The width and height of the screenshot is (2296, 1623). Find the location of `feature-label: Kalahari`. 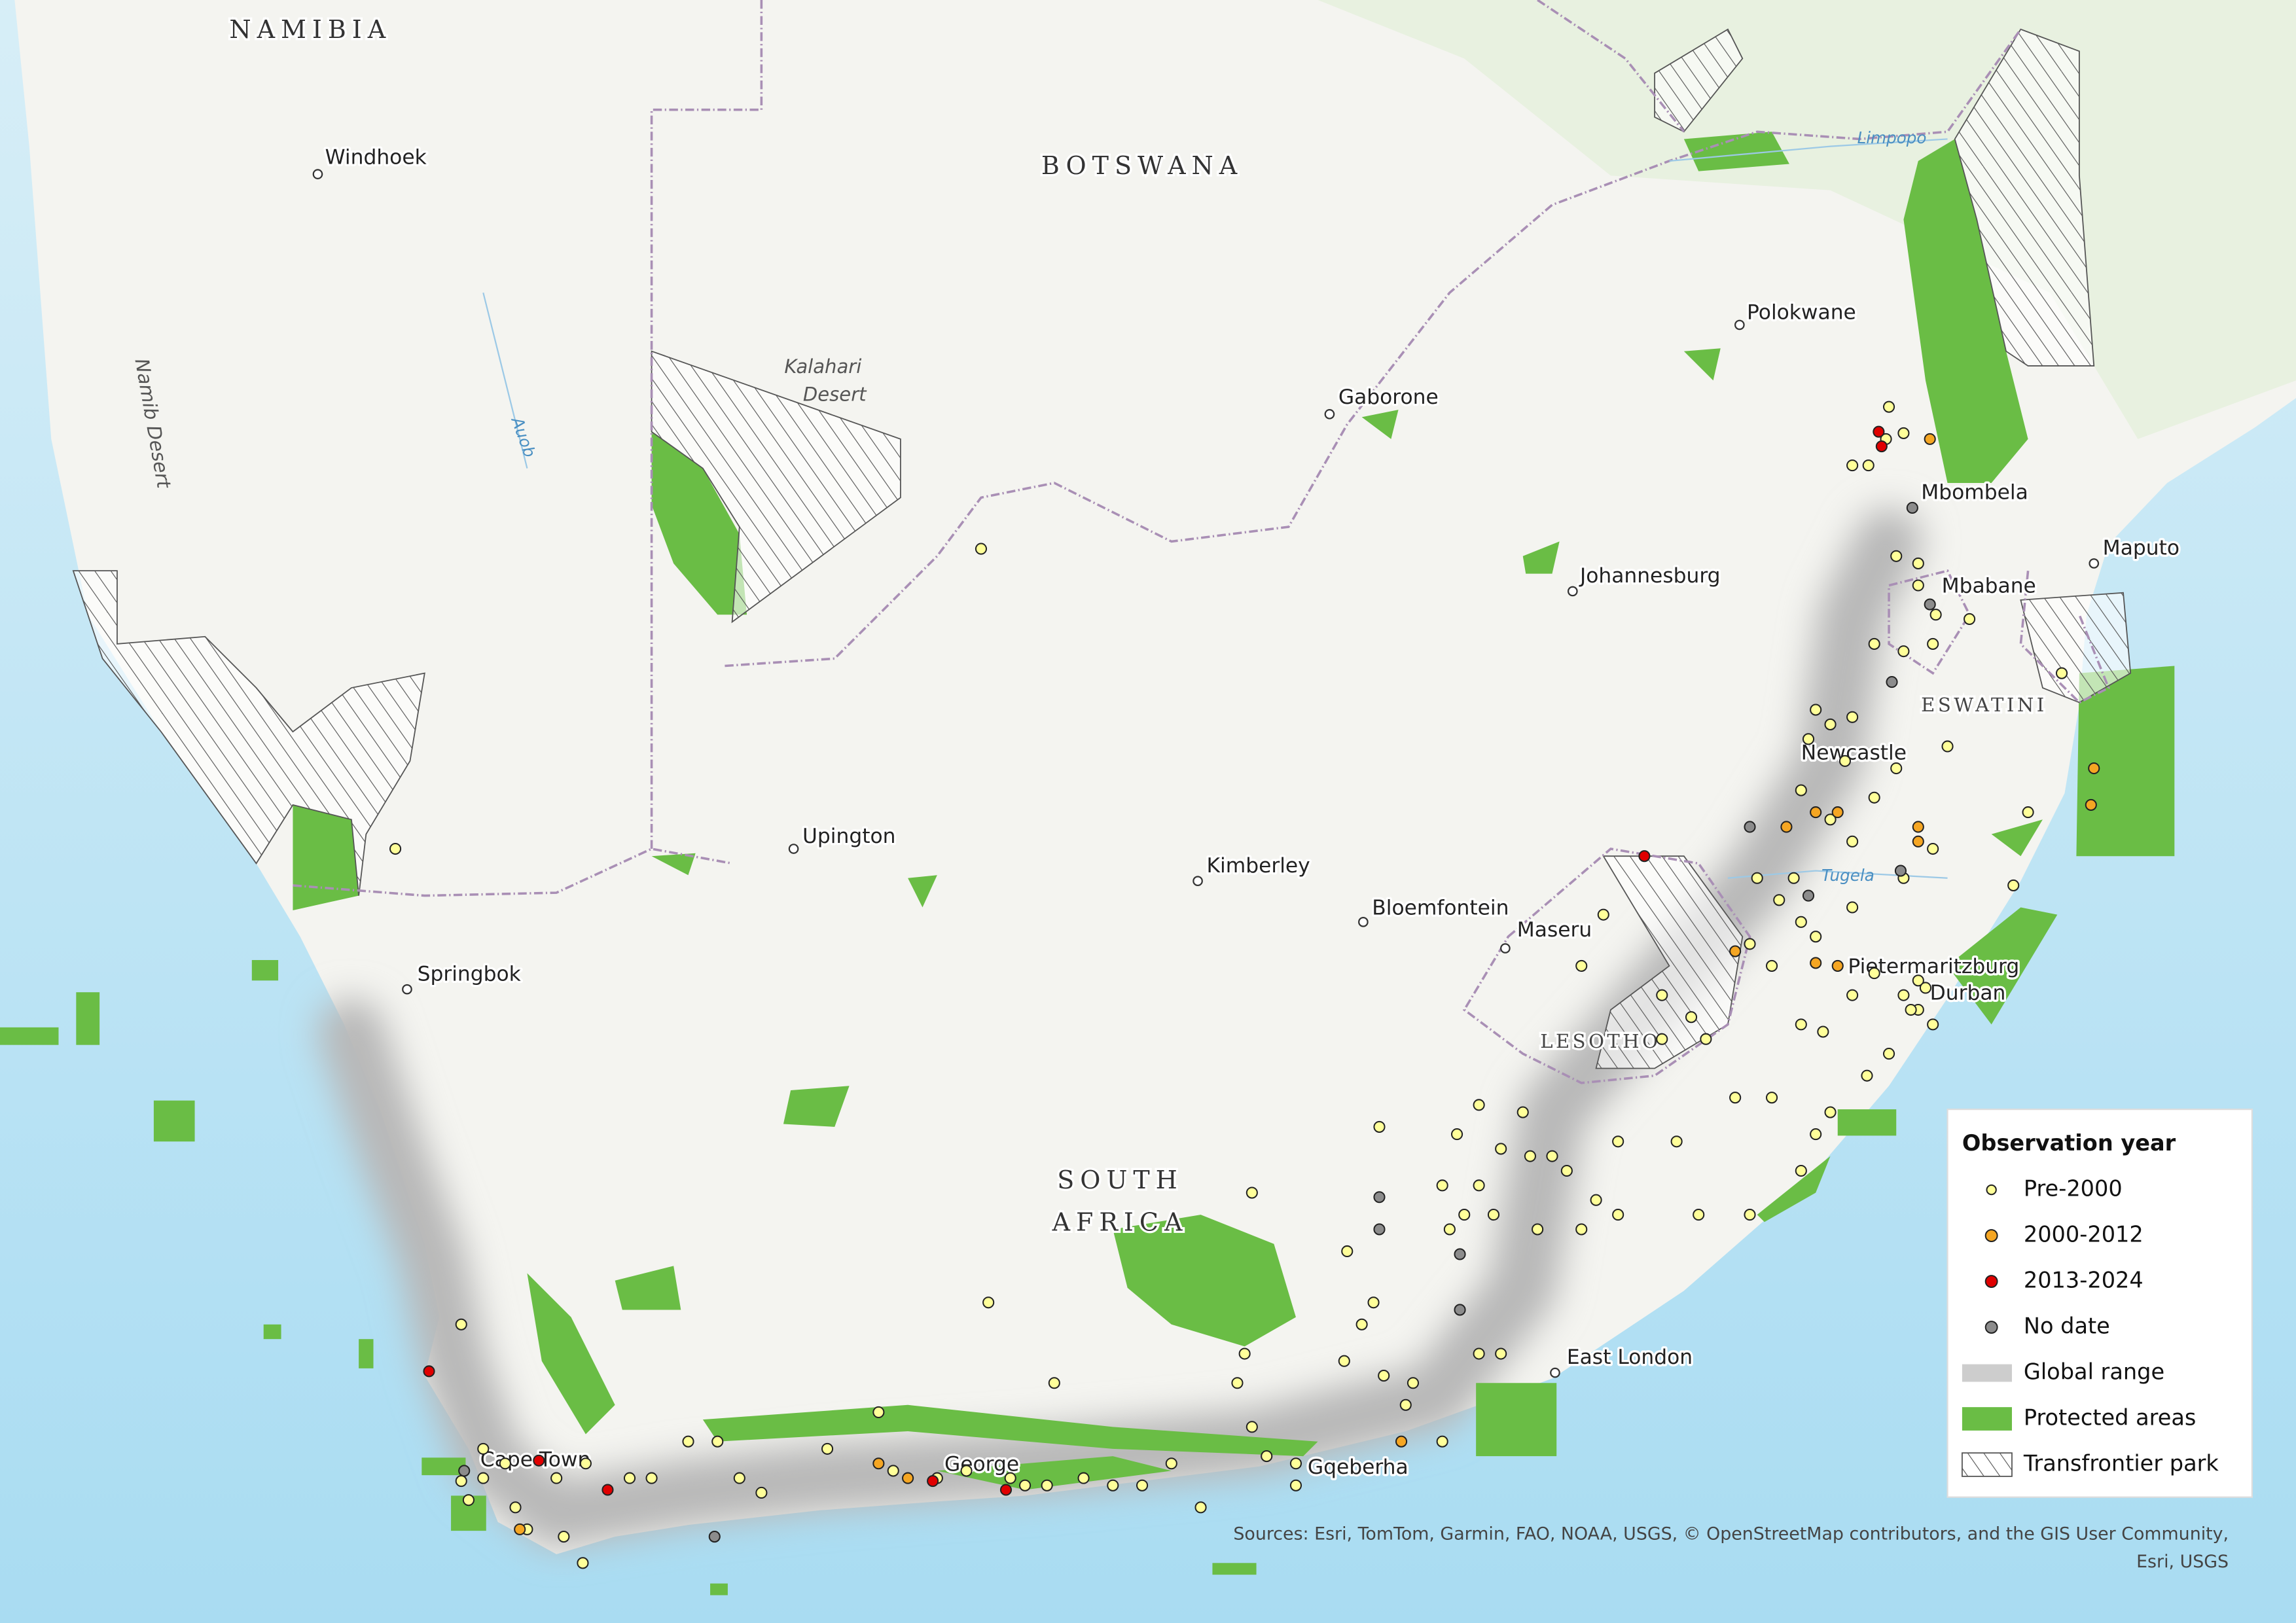

feature-label: Kalahari is located at coordinates (822, 367).